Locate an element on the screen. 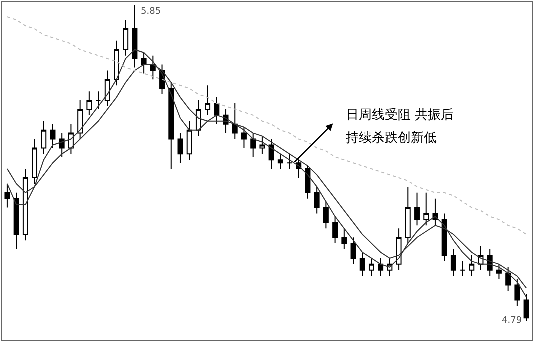 Image resolution: width=534 pixels, height=344 pixels. annotation: 持续杀跌创新低 is located at coordinates (391, 138).